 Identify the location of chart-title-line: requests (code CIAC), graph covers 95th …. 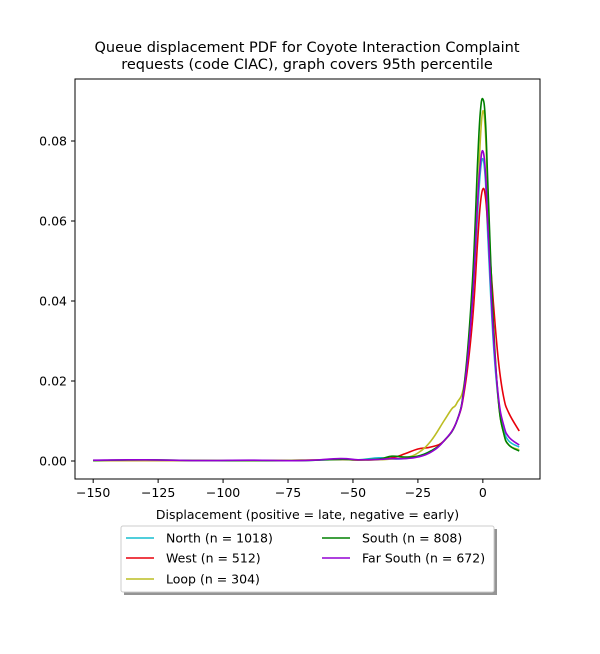
(307, 65).